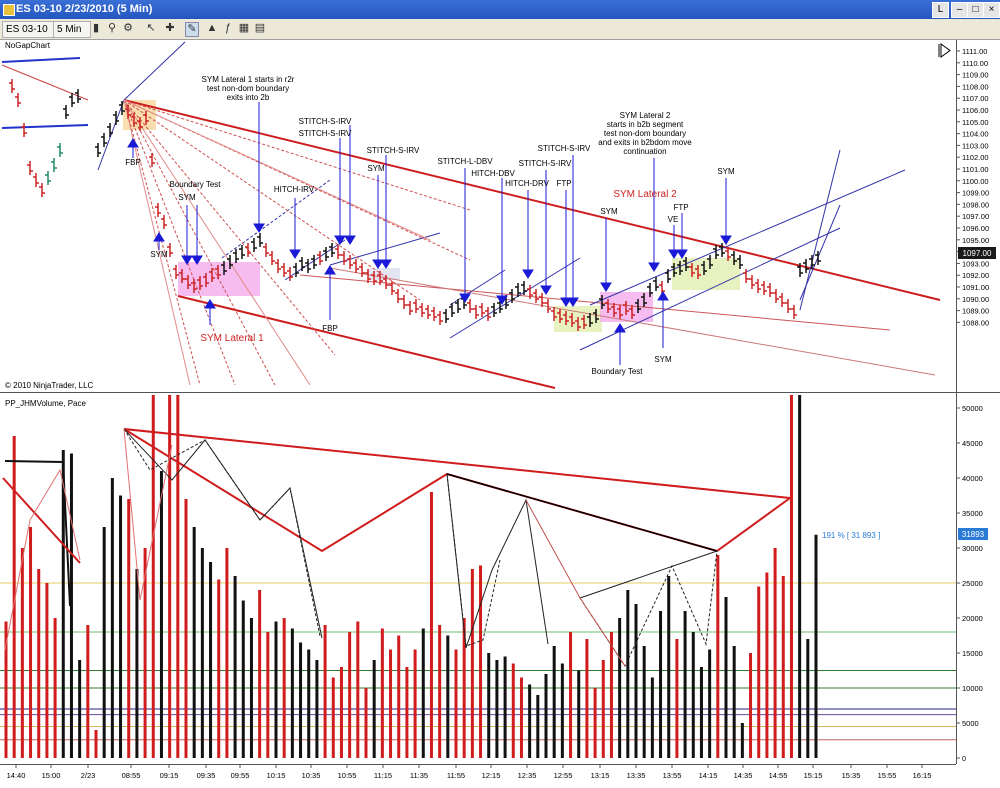 Image resolution: width=1000 pixels, height=788 pixels. What do you see at coordinates (645, 133) in the screenshot?
I see `annotation-text: test non-dom boundary` at bounding box center [645, 133].